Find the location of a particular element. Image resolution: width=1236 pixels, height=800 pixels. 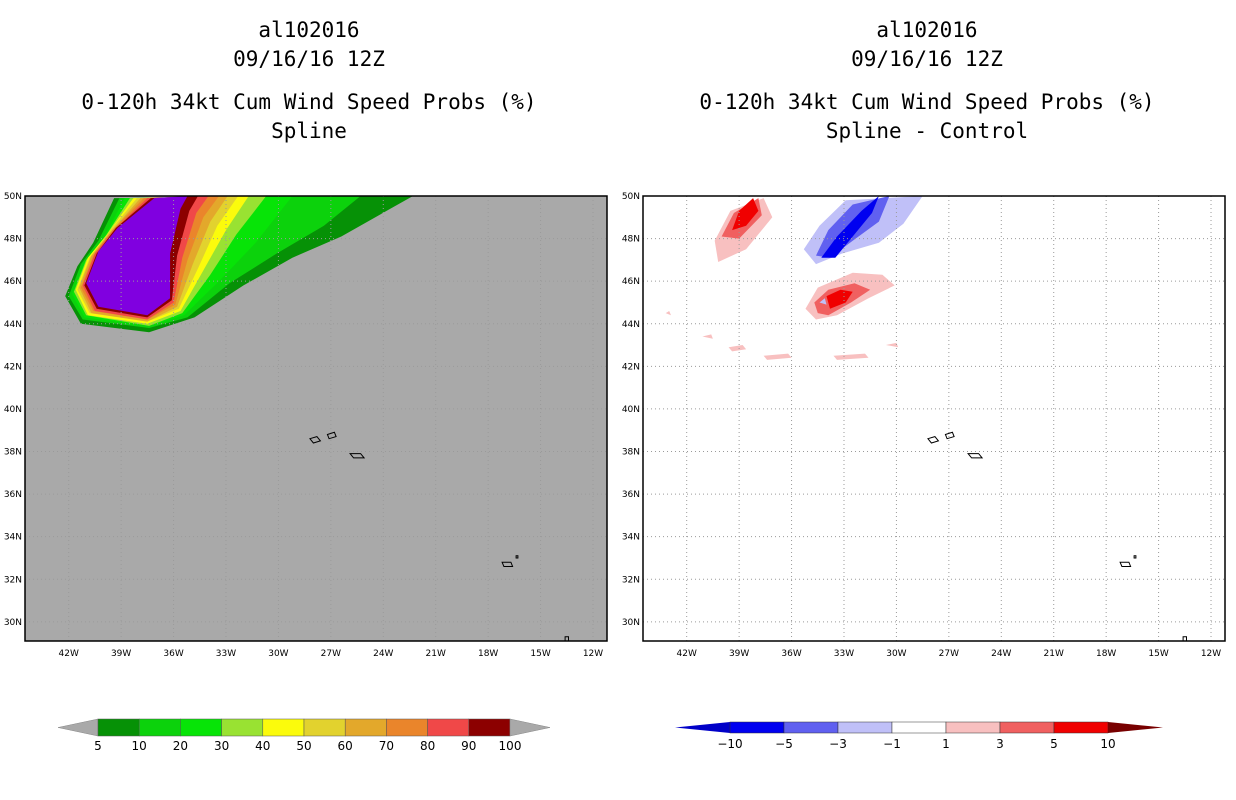

colorbar-label: 10 is located at coordinates (1107, 744).